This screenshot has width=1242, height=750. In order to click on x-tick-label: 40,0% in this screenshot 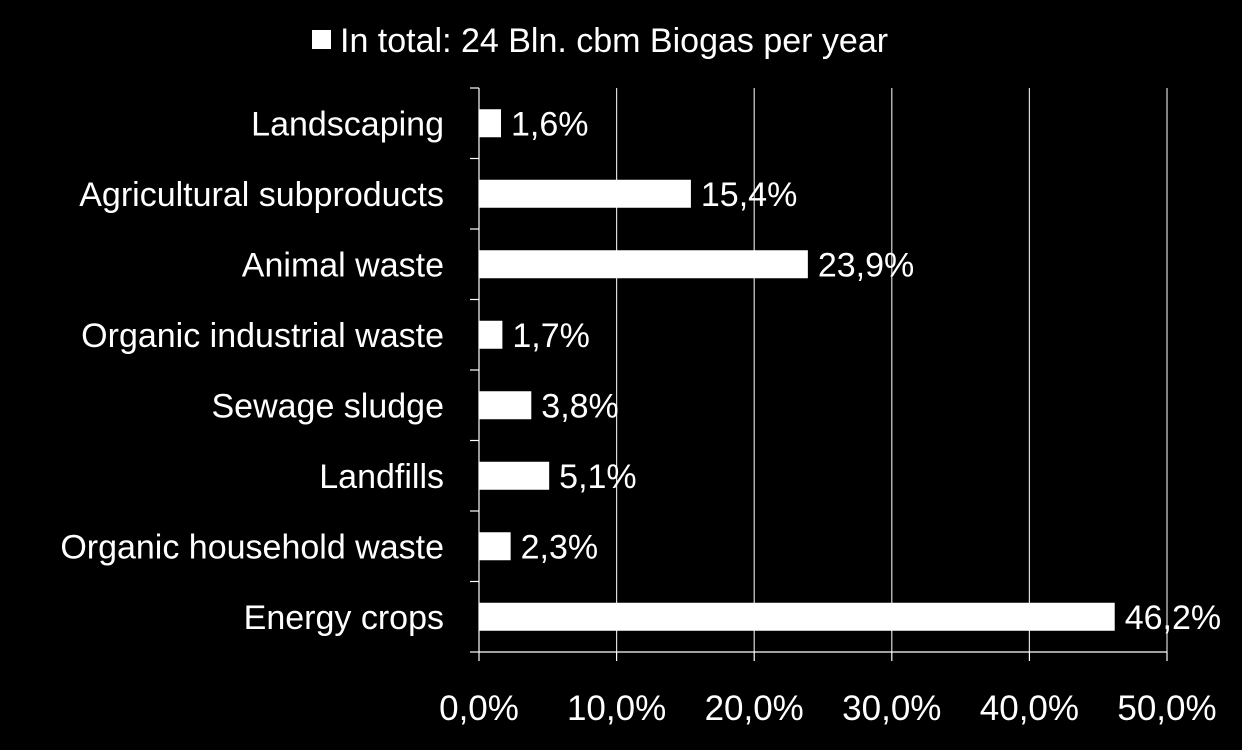, I will do `click(1029, 708)`.